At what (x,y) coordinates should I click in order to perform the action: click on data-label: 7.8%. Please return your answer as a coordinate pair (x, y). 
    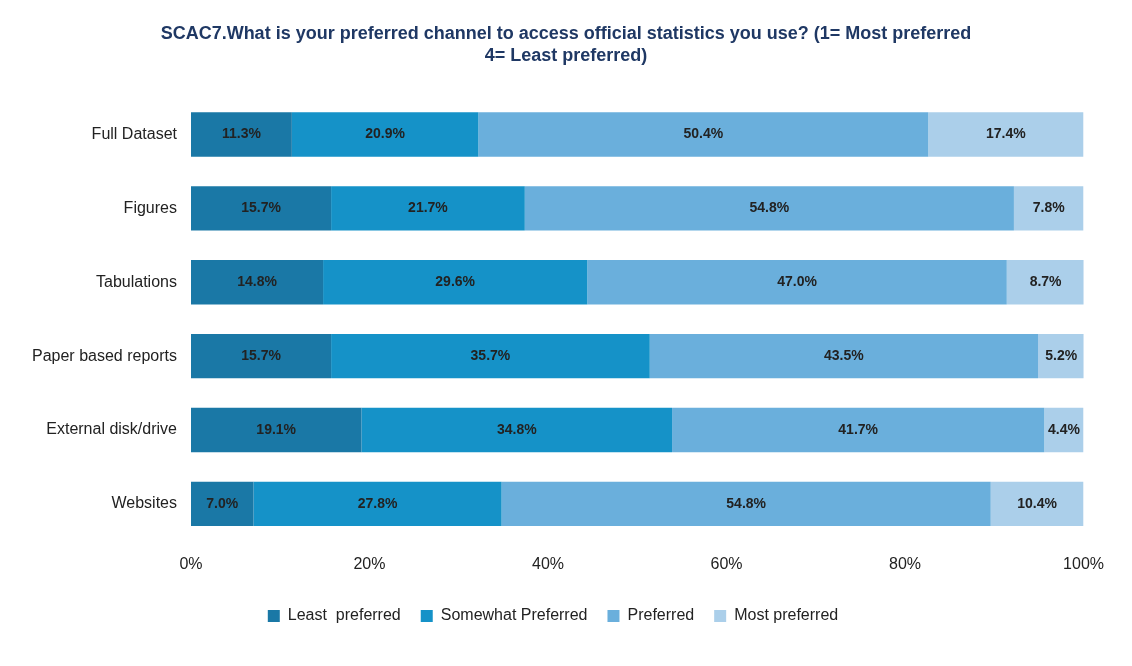
    Looking at the image, I should click on (1049, 207).